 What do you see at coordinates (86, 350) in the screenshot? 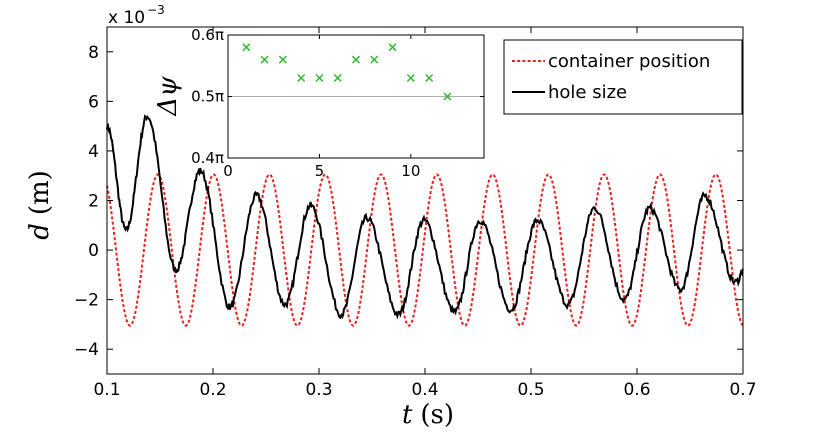
I see `y-tick-label: −4` at bounding box center [86, 350].